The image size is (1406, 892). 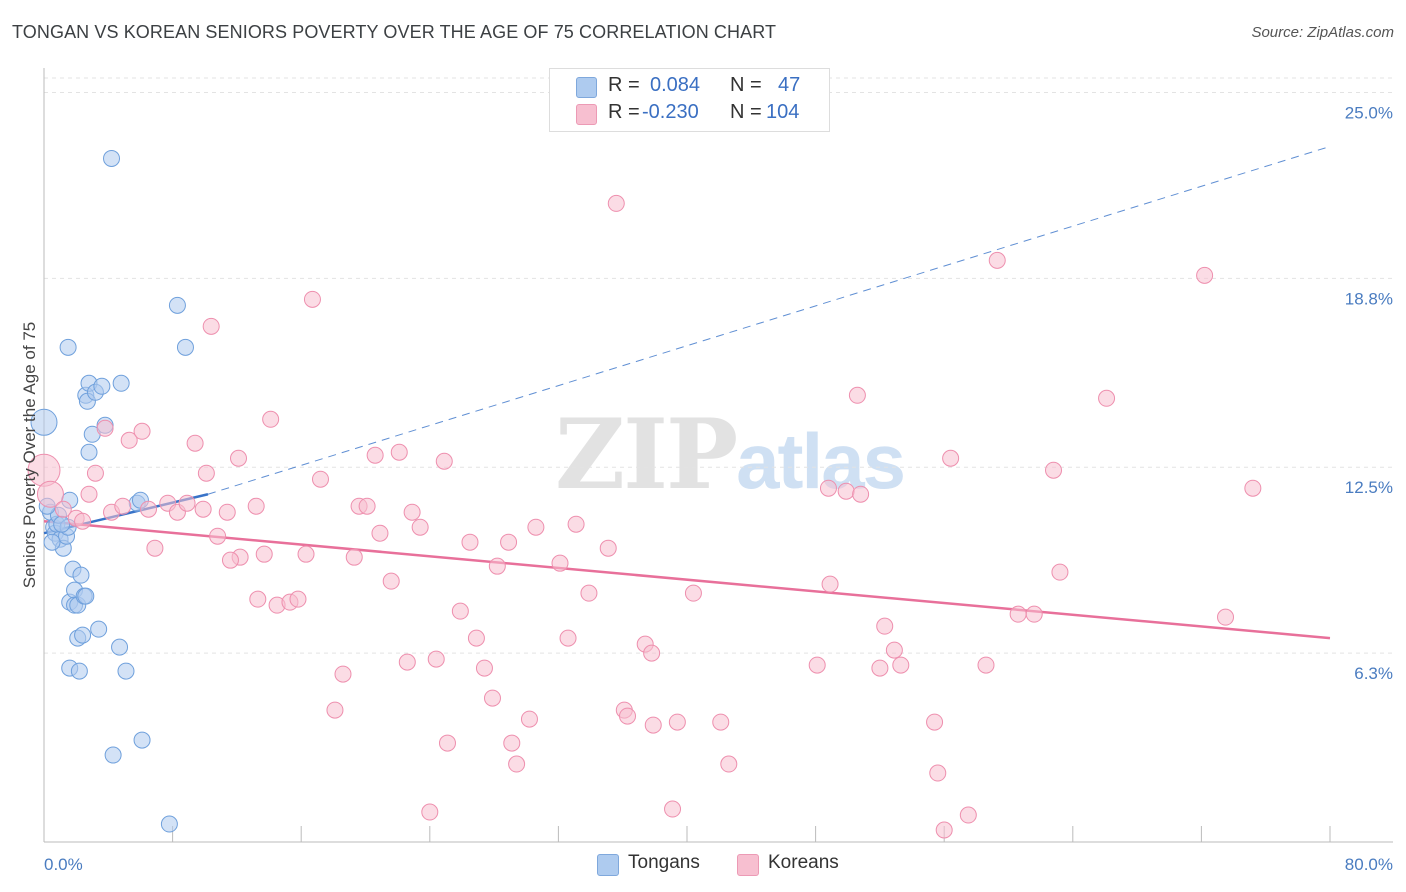 What do you see at coordinates (789, 85) in the screenshot?
I see `legend-n-value: 47` at bounding box center [789, 85].